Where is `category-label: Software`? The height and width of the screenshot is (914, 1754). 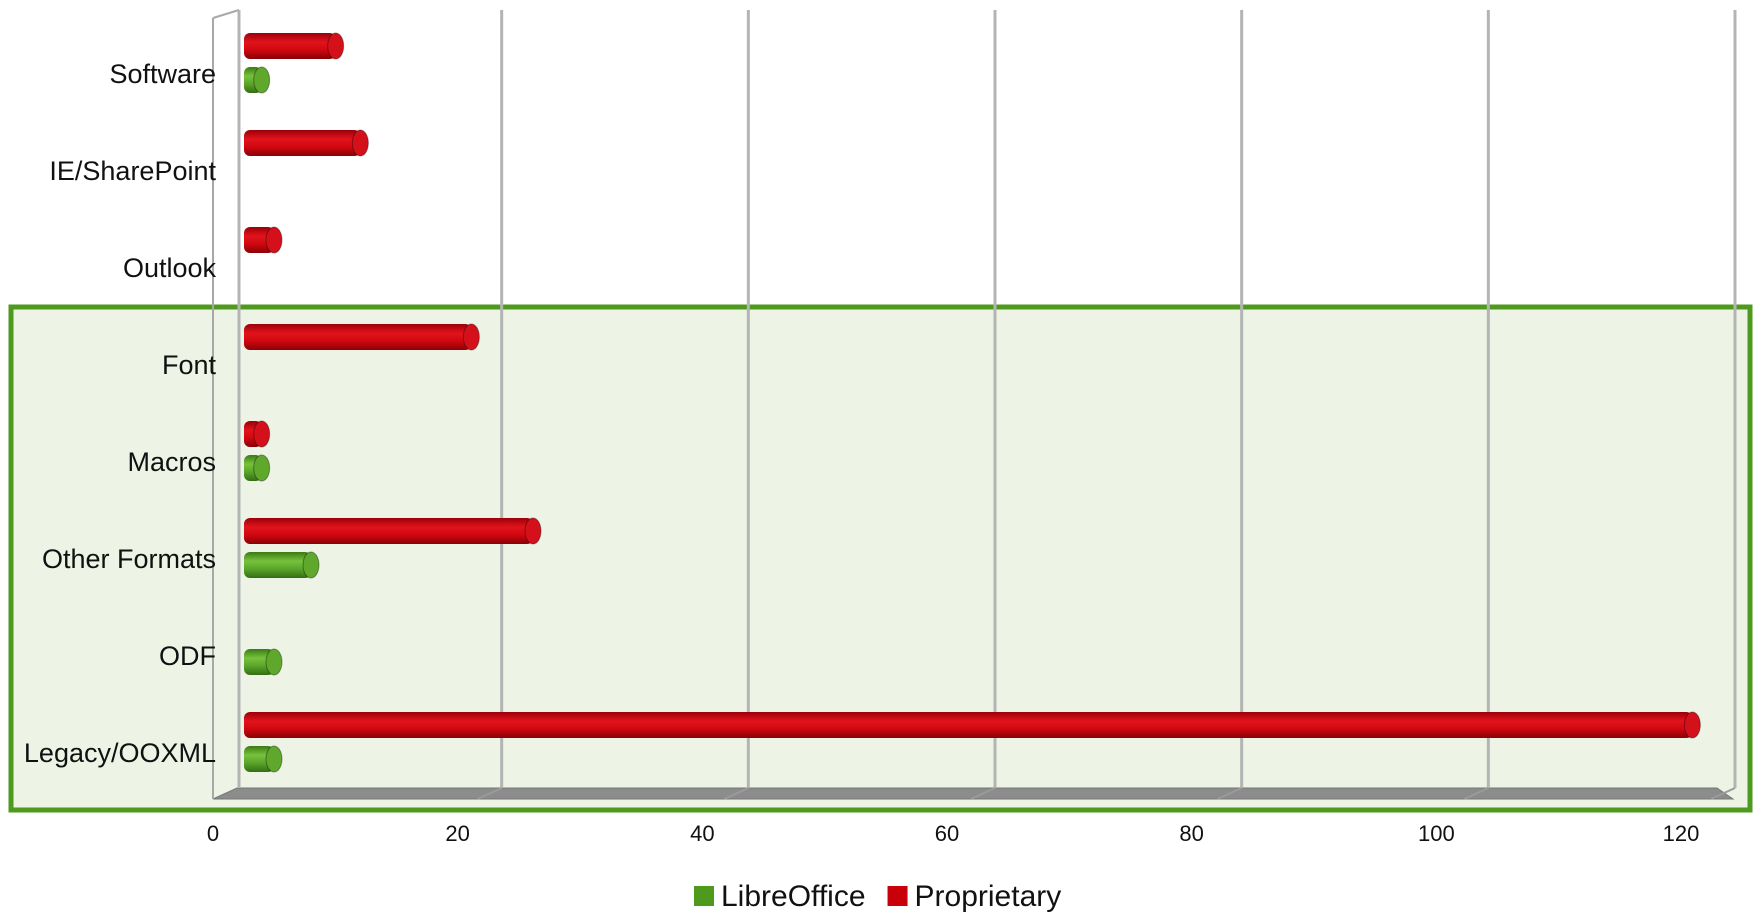 category-label: Software is located at coordinates (162, 74).